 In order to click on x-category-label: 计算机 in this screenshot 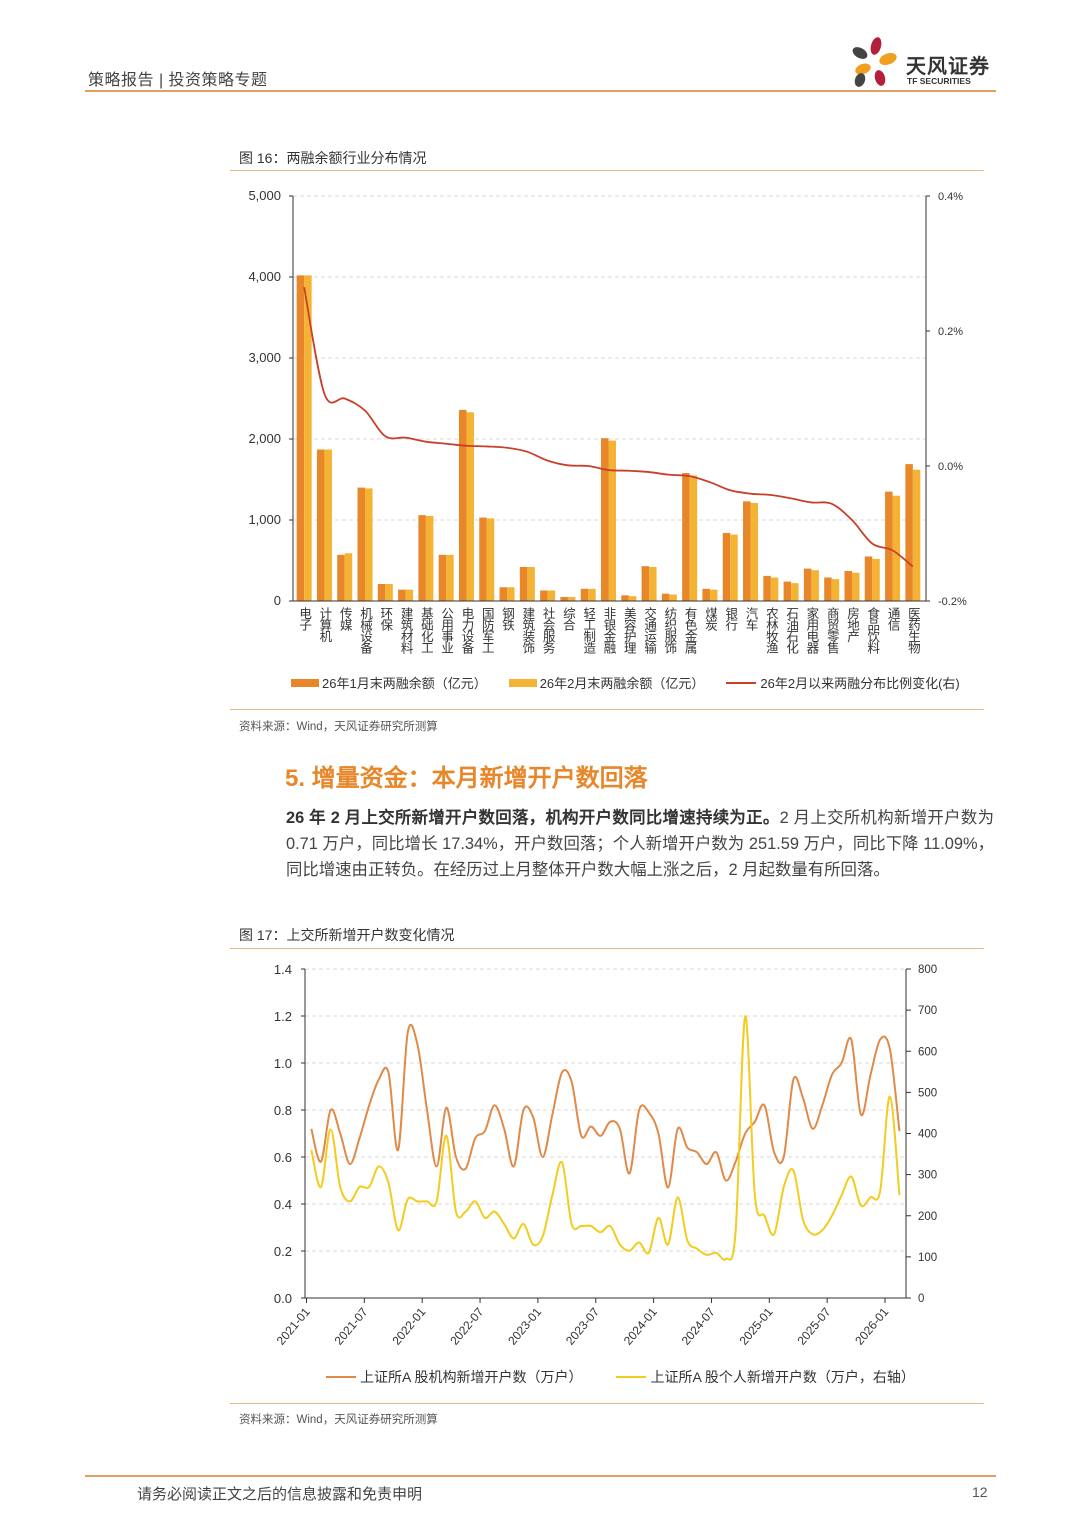, I will do `click(324, 624)`.